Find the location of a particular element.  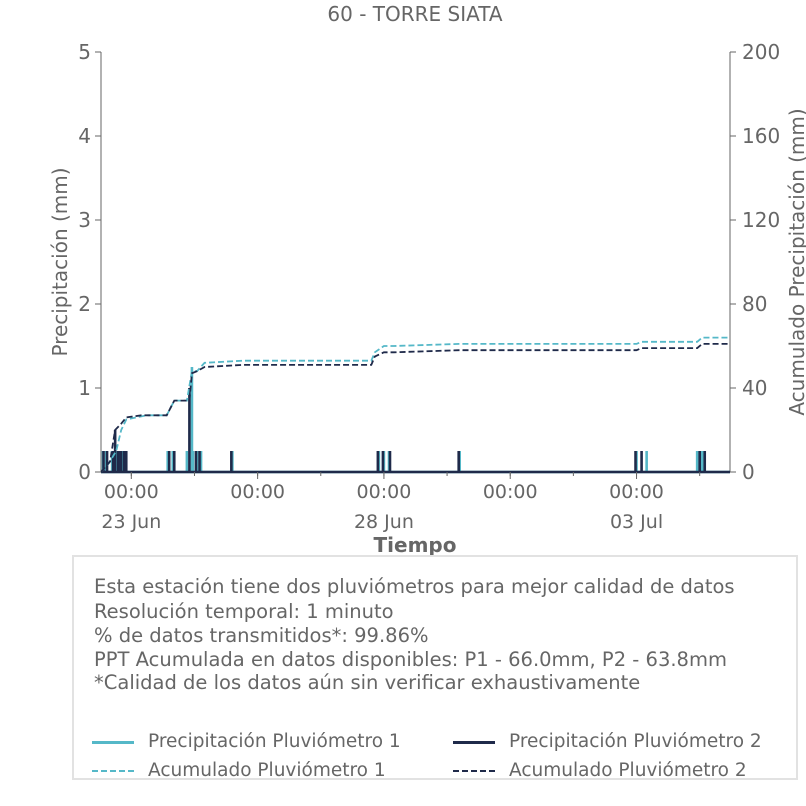

y-tick-label: 3 is located at coordinates (84, 220).